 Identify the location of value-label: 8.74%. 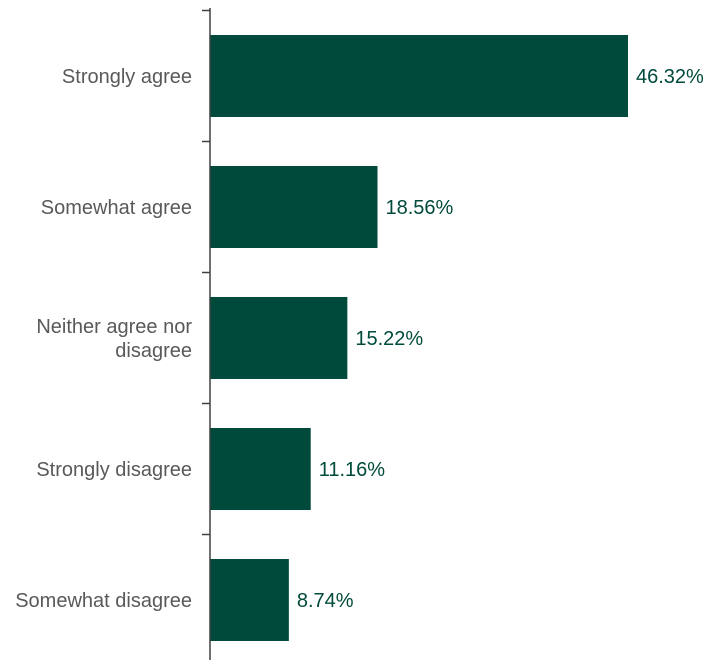
(325, 601).